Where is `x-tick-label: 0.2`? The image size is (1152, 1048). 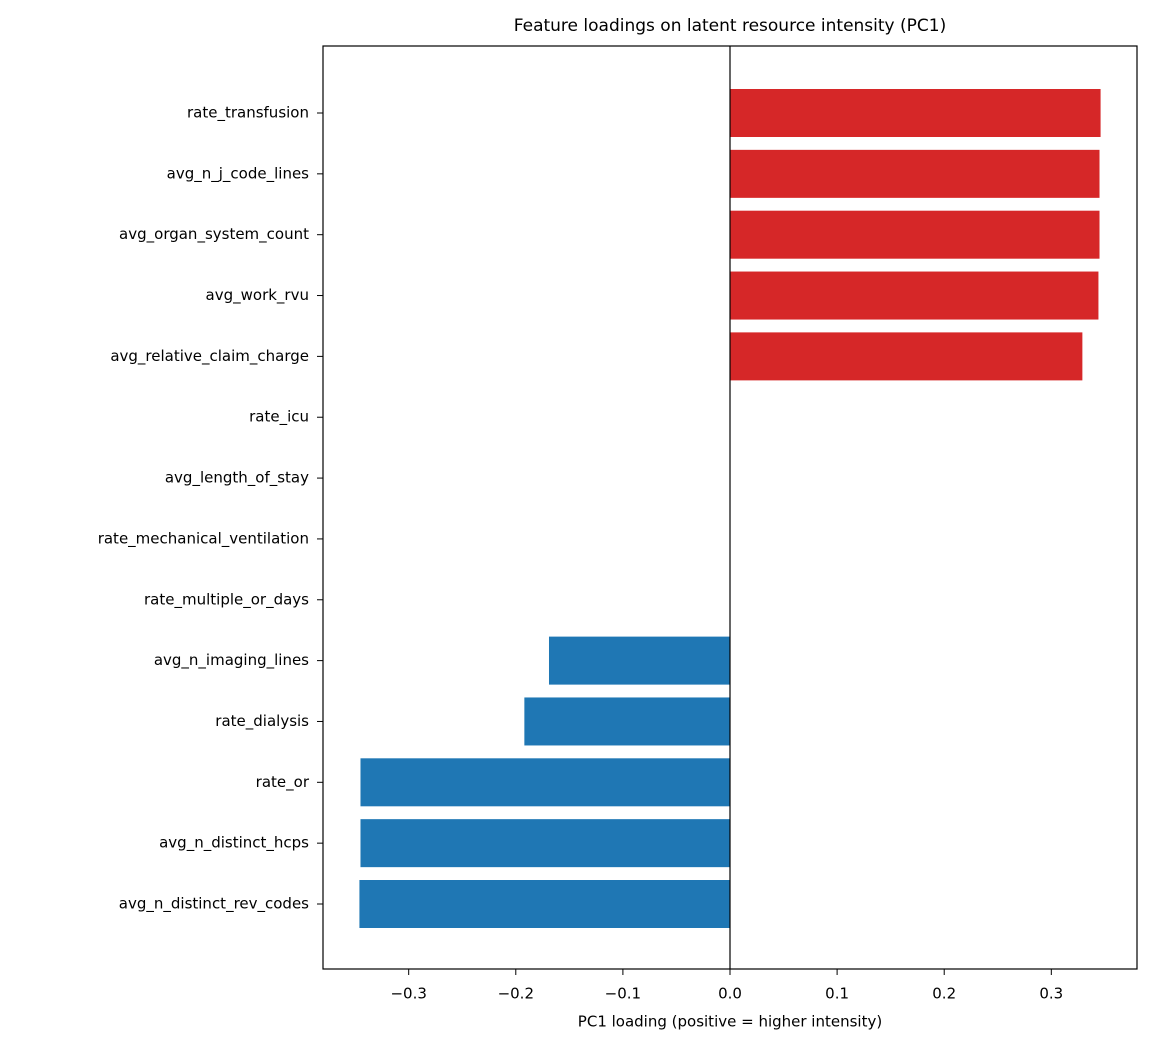
x-tick-label: 0.2 is located at coordinates (944, 994).